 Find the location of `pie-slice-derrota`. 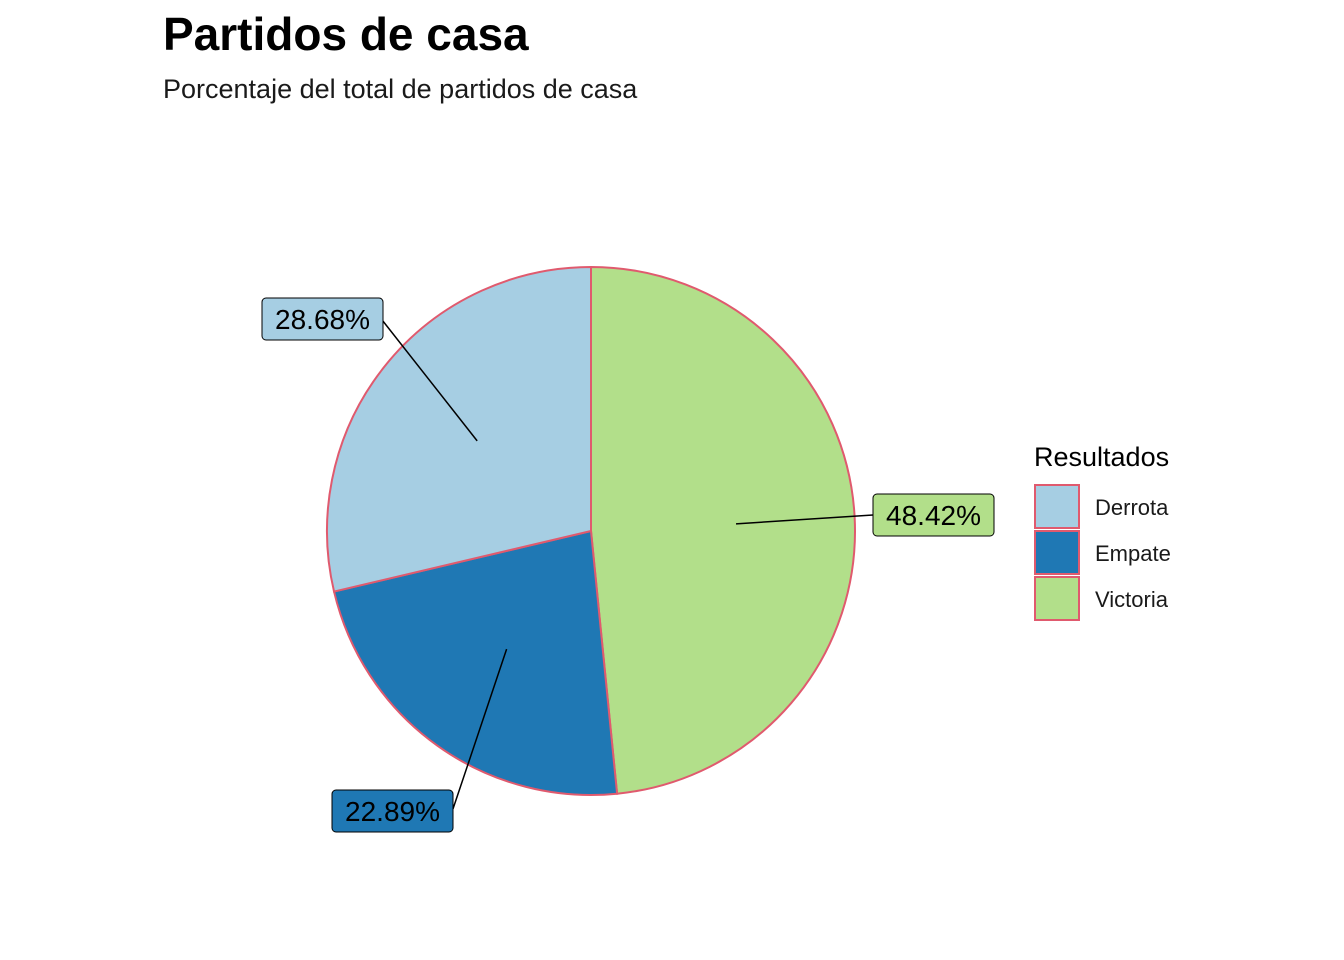

pie-slice-derrota is located at coordinates (459, 429).